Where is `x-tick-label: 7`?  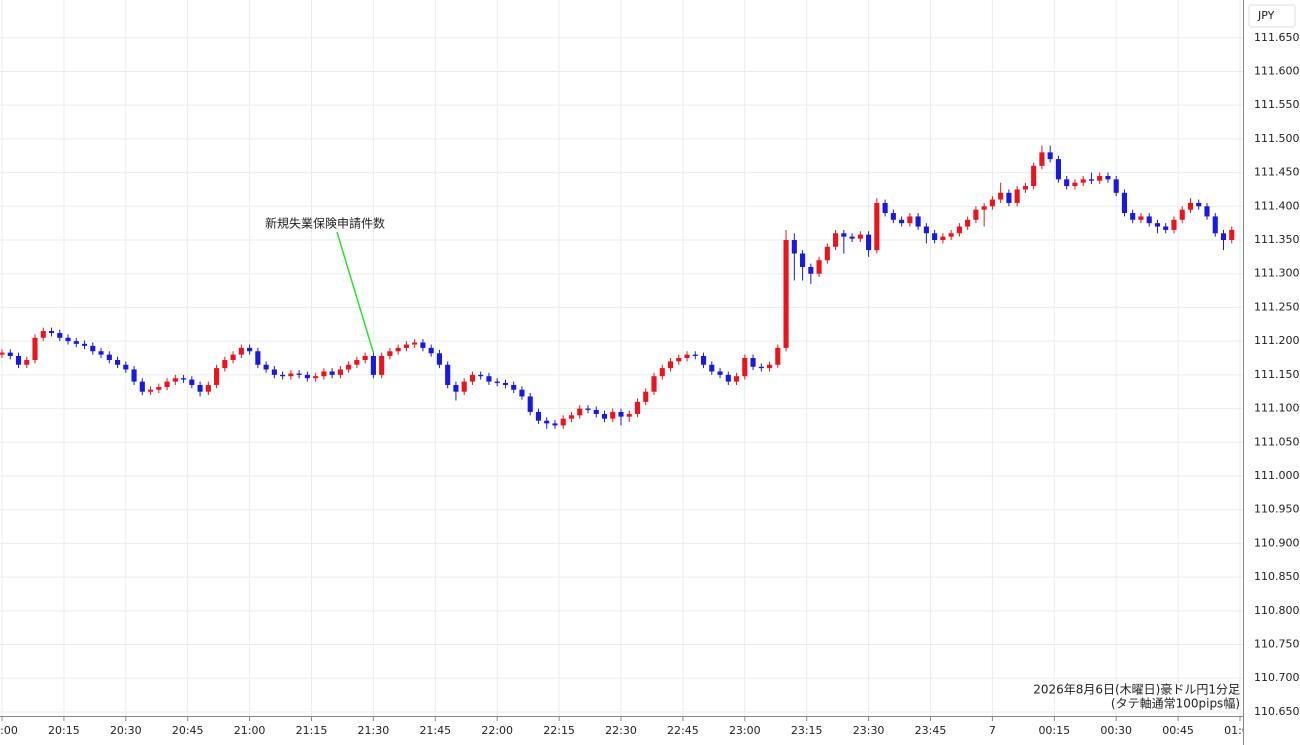 x-tick-label: 7 is located at coordinates (992, 730).